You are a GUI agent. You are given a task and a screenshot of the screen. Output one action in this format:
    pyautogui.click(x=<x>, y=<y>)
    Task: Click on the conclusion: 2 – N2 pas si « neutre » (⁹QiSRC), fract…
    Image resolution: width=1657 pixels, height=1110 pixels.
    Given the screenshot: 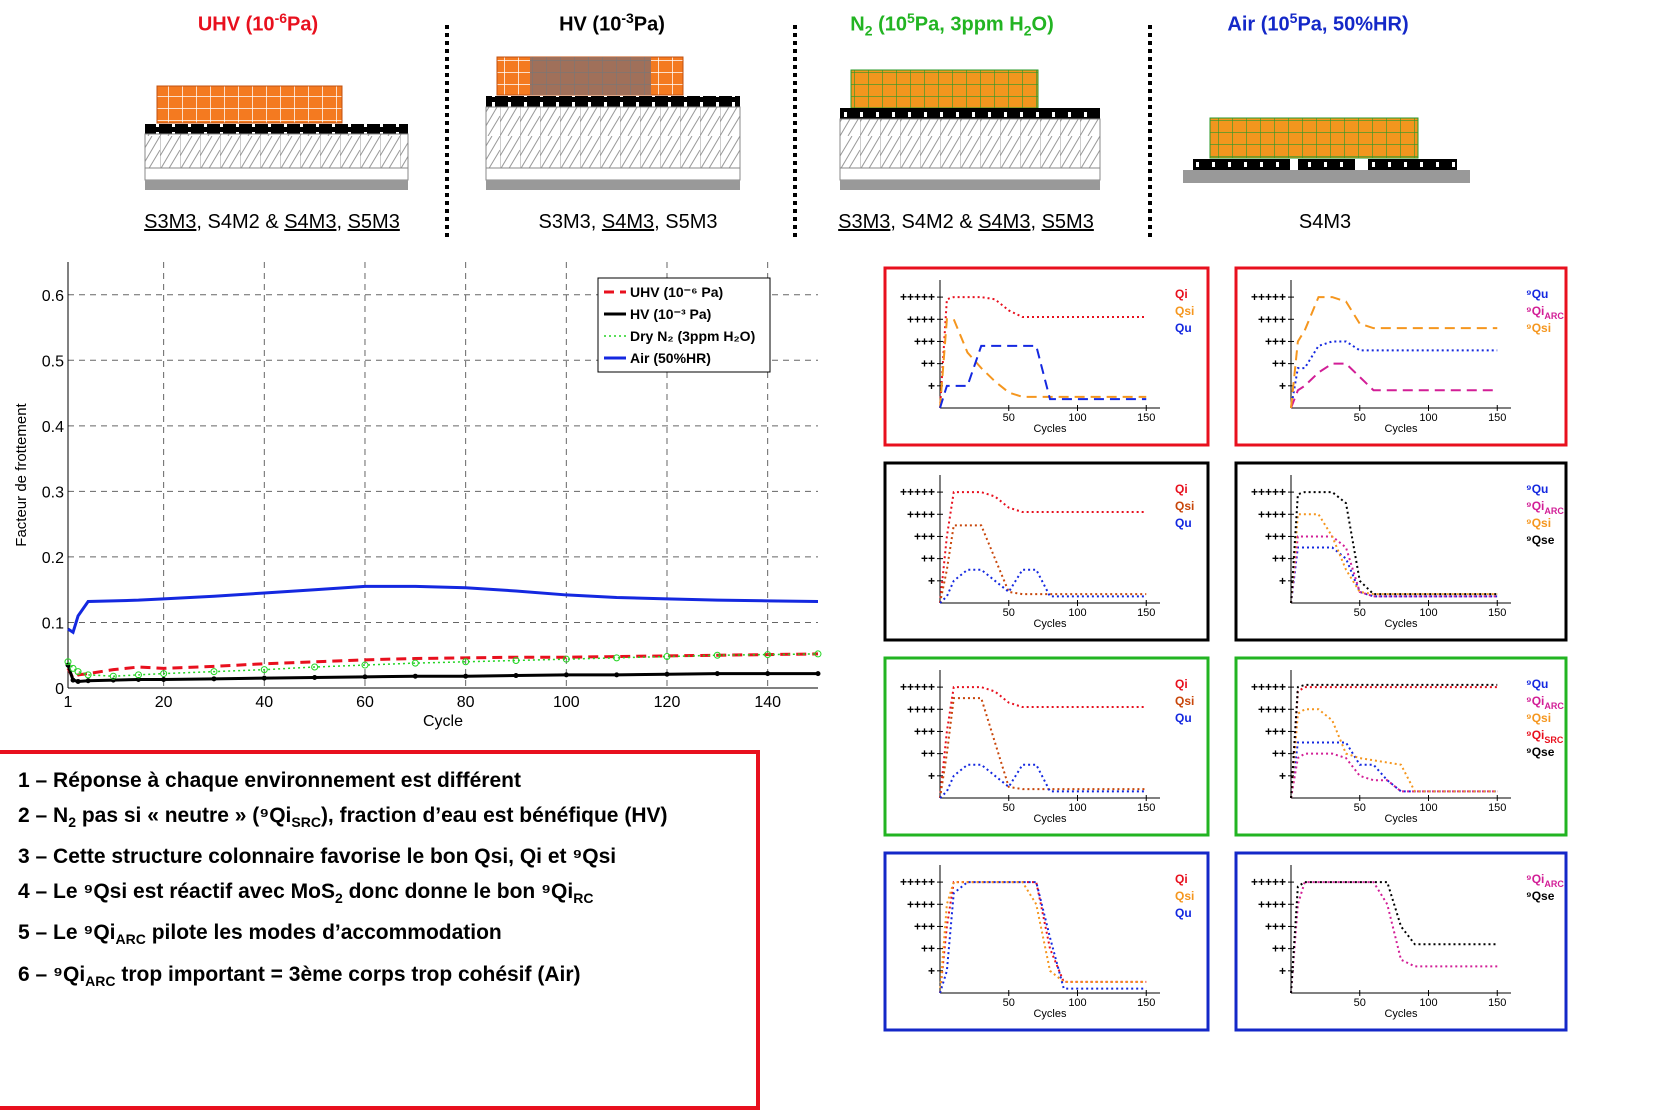 What is the action you would take?
    pyautogui.click(x=390, y=819)
    